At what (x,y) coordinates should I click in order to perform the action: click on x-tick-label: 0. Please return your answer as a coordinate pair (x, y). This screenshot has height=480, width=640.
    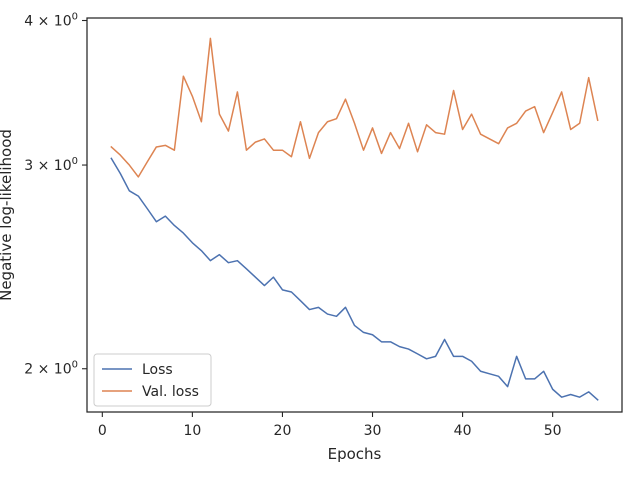
    Looking at the image, I should click on (102, 431).